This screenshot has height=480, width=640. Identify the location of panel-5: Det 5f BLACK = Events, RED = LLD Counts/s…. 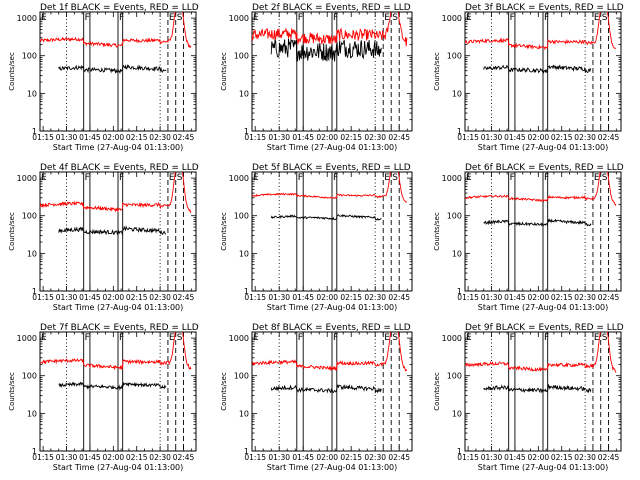
(316, 237).